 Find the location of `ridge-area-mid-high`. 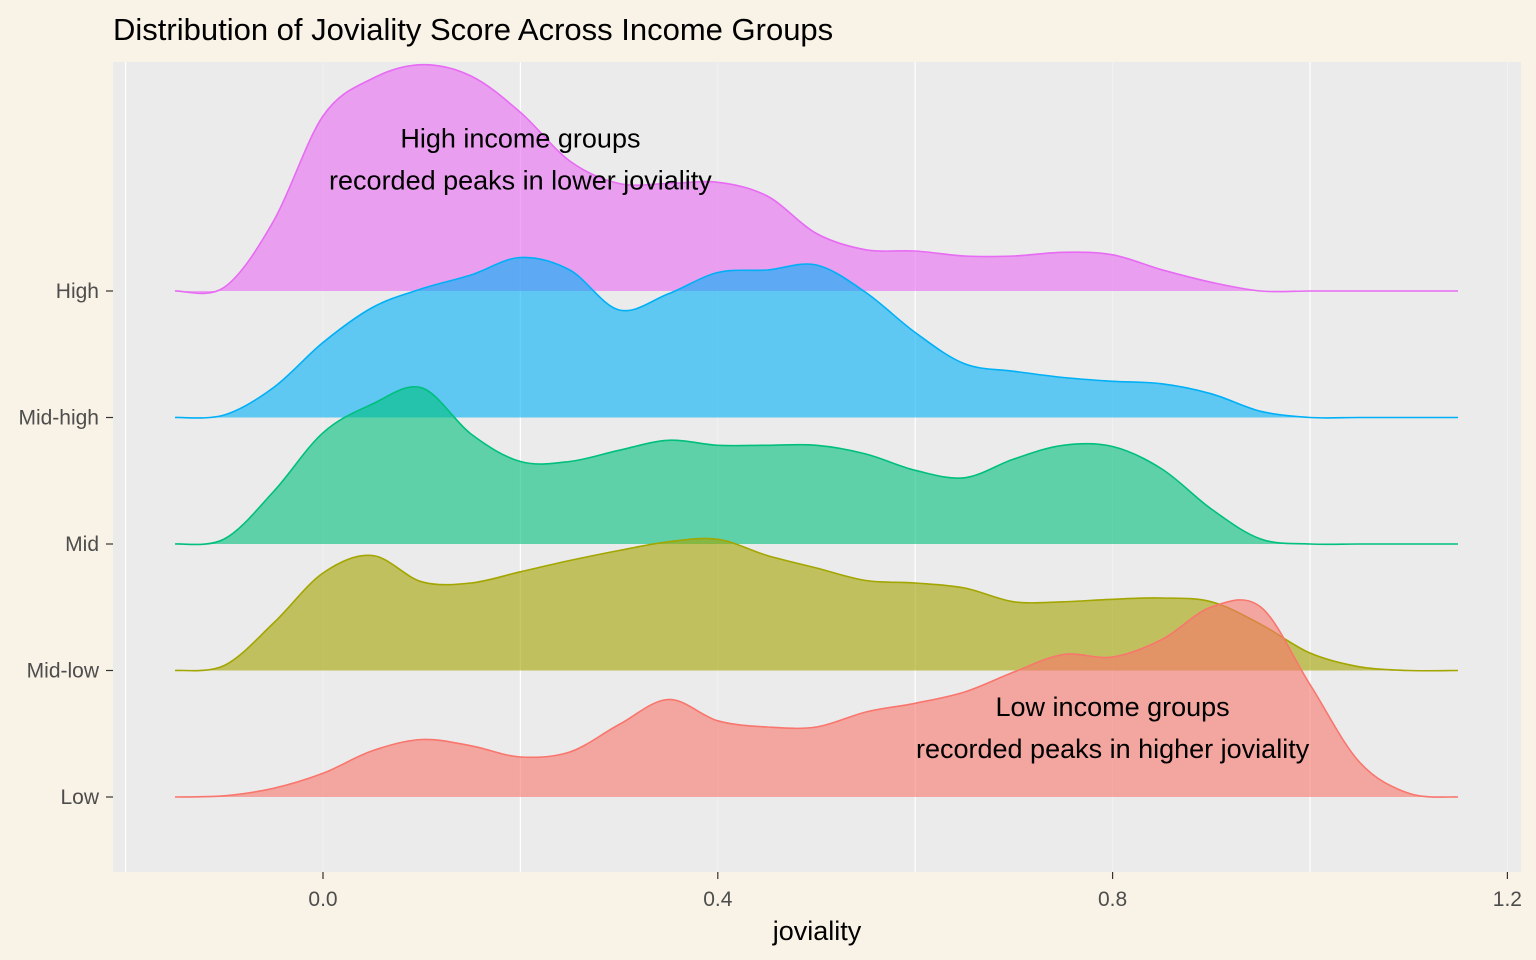

ridge-area-mid-high is located at coordinates (816, 337).